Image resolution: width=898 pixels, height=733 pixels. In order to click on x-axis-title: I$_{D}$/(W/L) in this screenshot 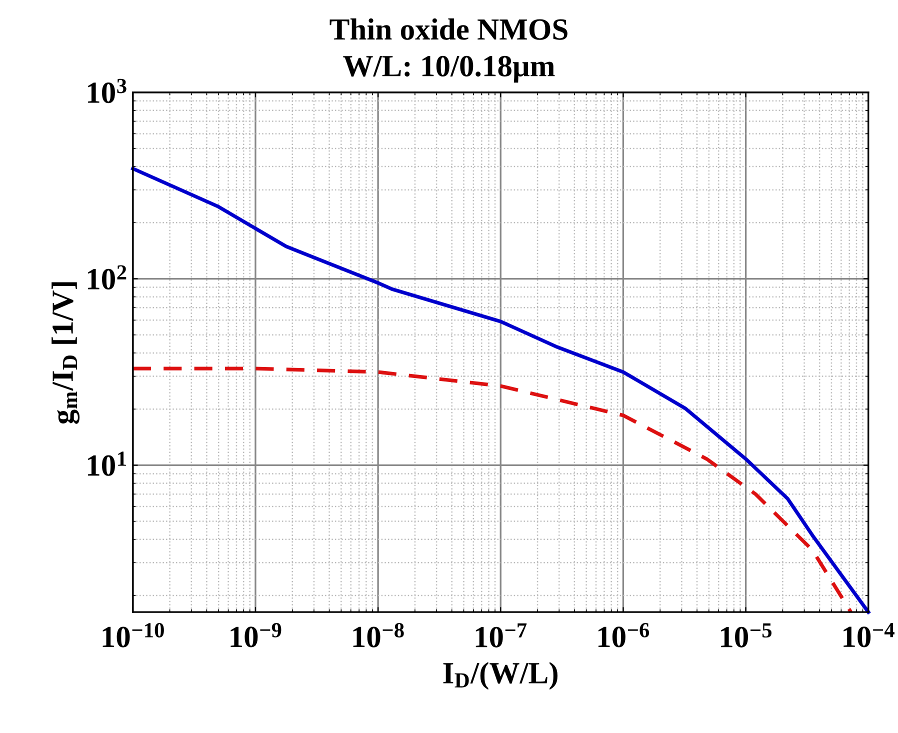, I will do `click(500, 676)`.